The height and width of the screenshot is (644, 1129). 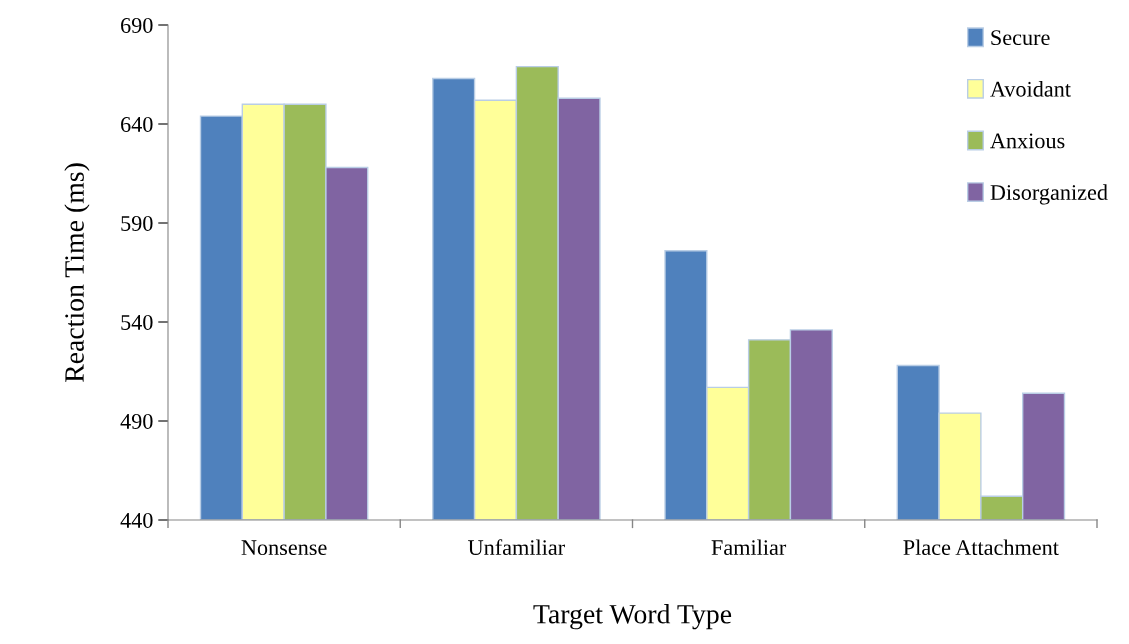 I want to click on y-tick-label: 490, so click(x=136, y=421).